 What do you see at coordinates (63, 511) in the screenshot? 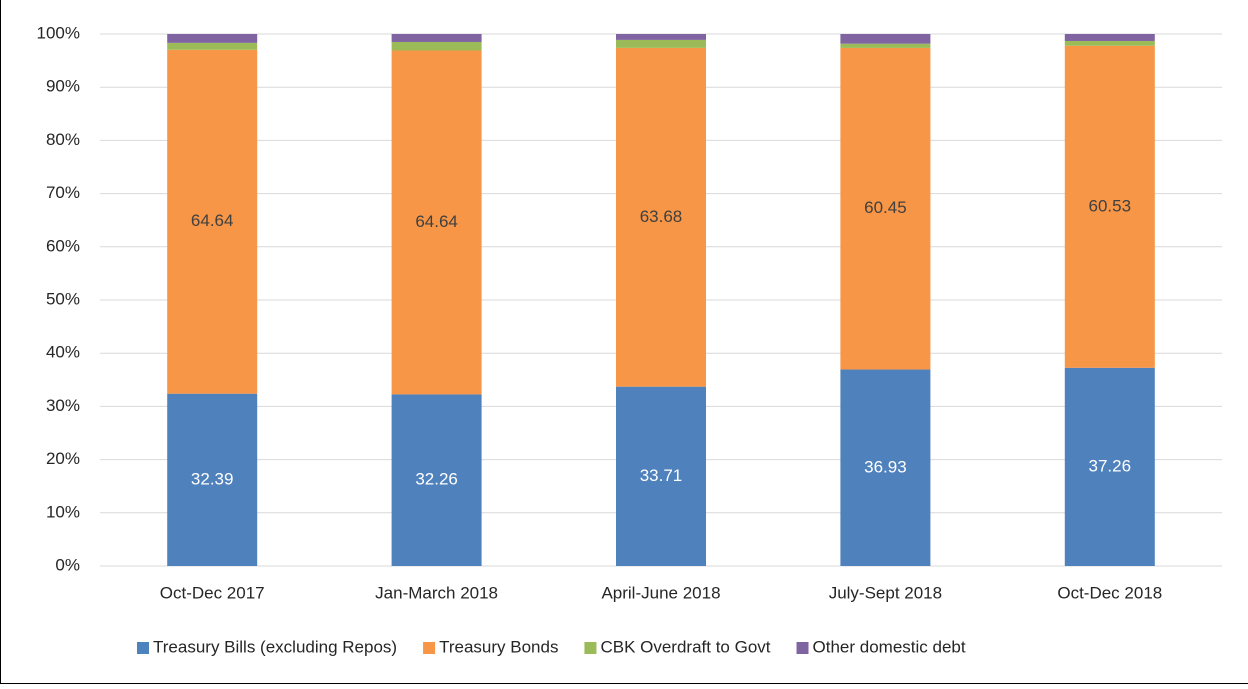
I see `y-tick-label: 10%` at bounding box center [63, 511].